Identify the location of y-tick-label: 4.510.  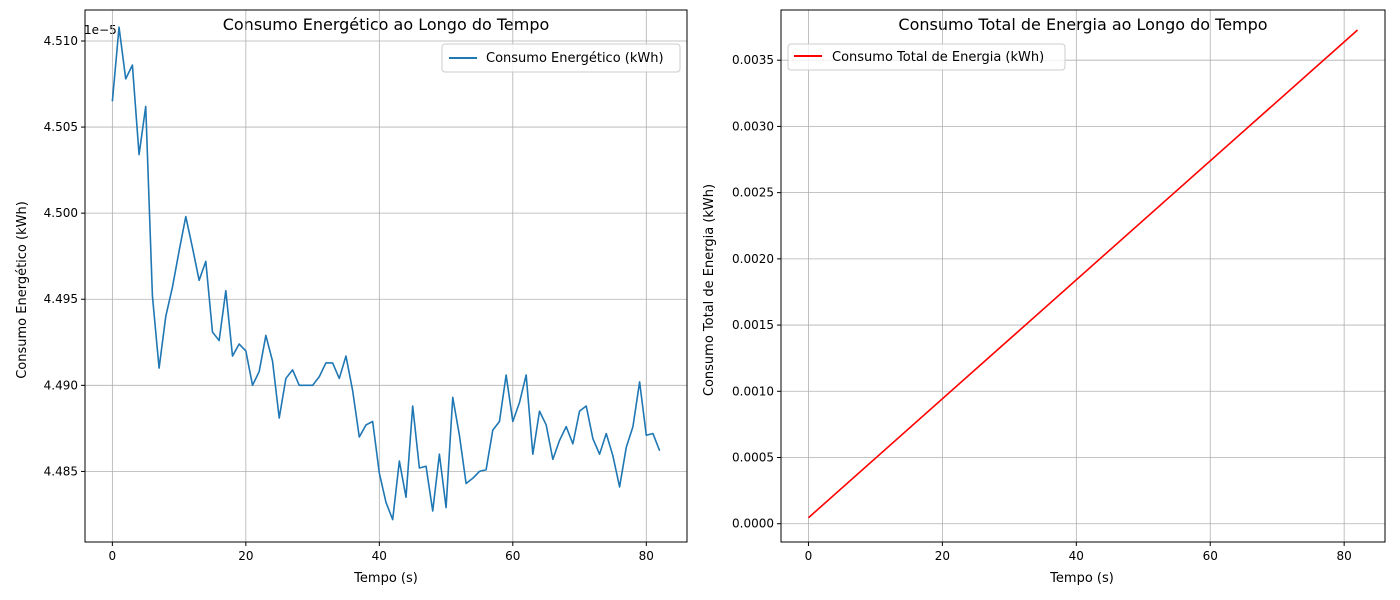
(61, 41).